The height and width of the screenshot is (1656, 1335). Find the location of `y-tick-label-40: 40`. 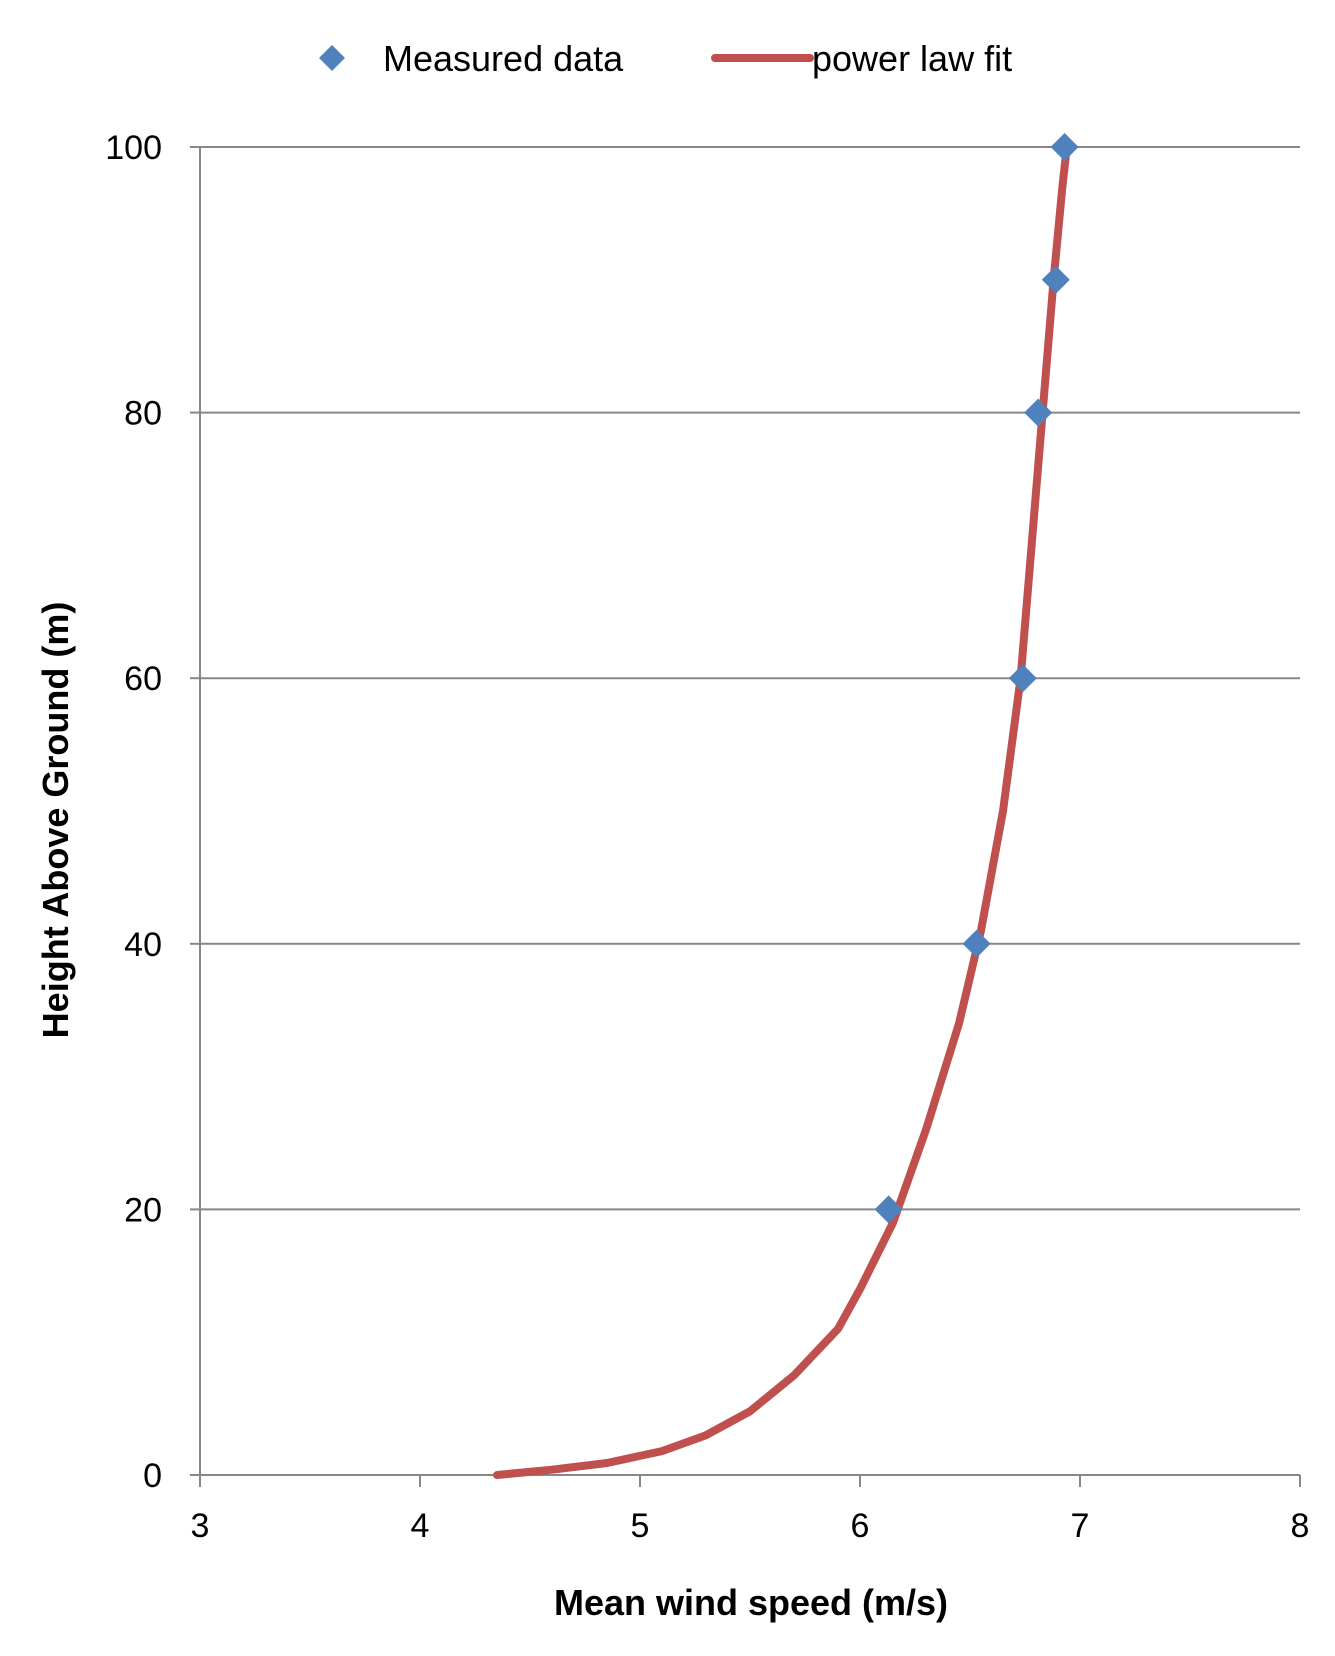

y-tick-label-40: 40 is located at coordinates (143, 945).